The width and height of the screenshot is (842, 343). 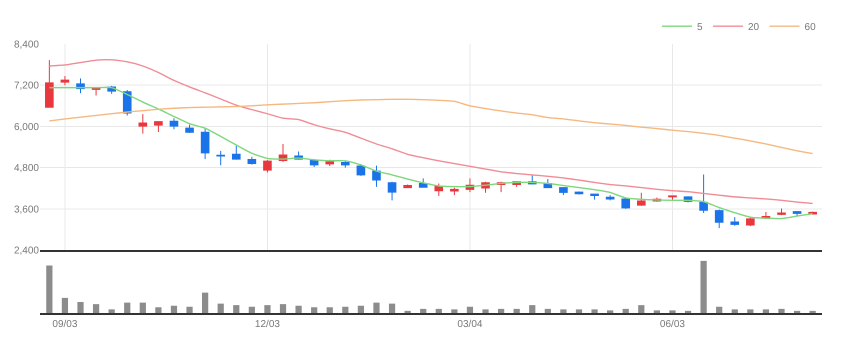 I want to click on y-tick-label: 2,400, so click(x=27, y=251).